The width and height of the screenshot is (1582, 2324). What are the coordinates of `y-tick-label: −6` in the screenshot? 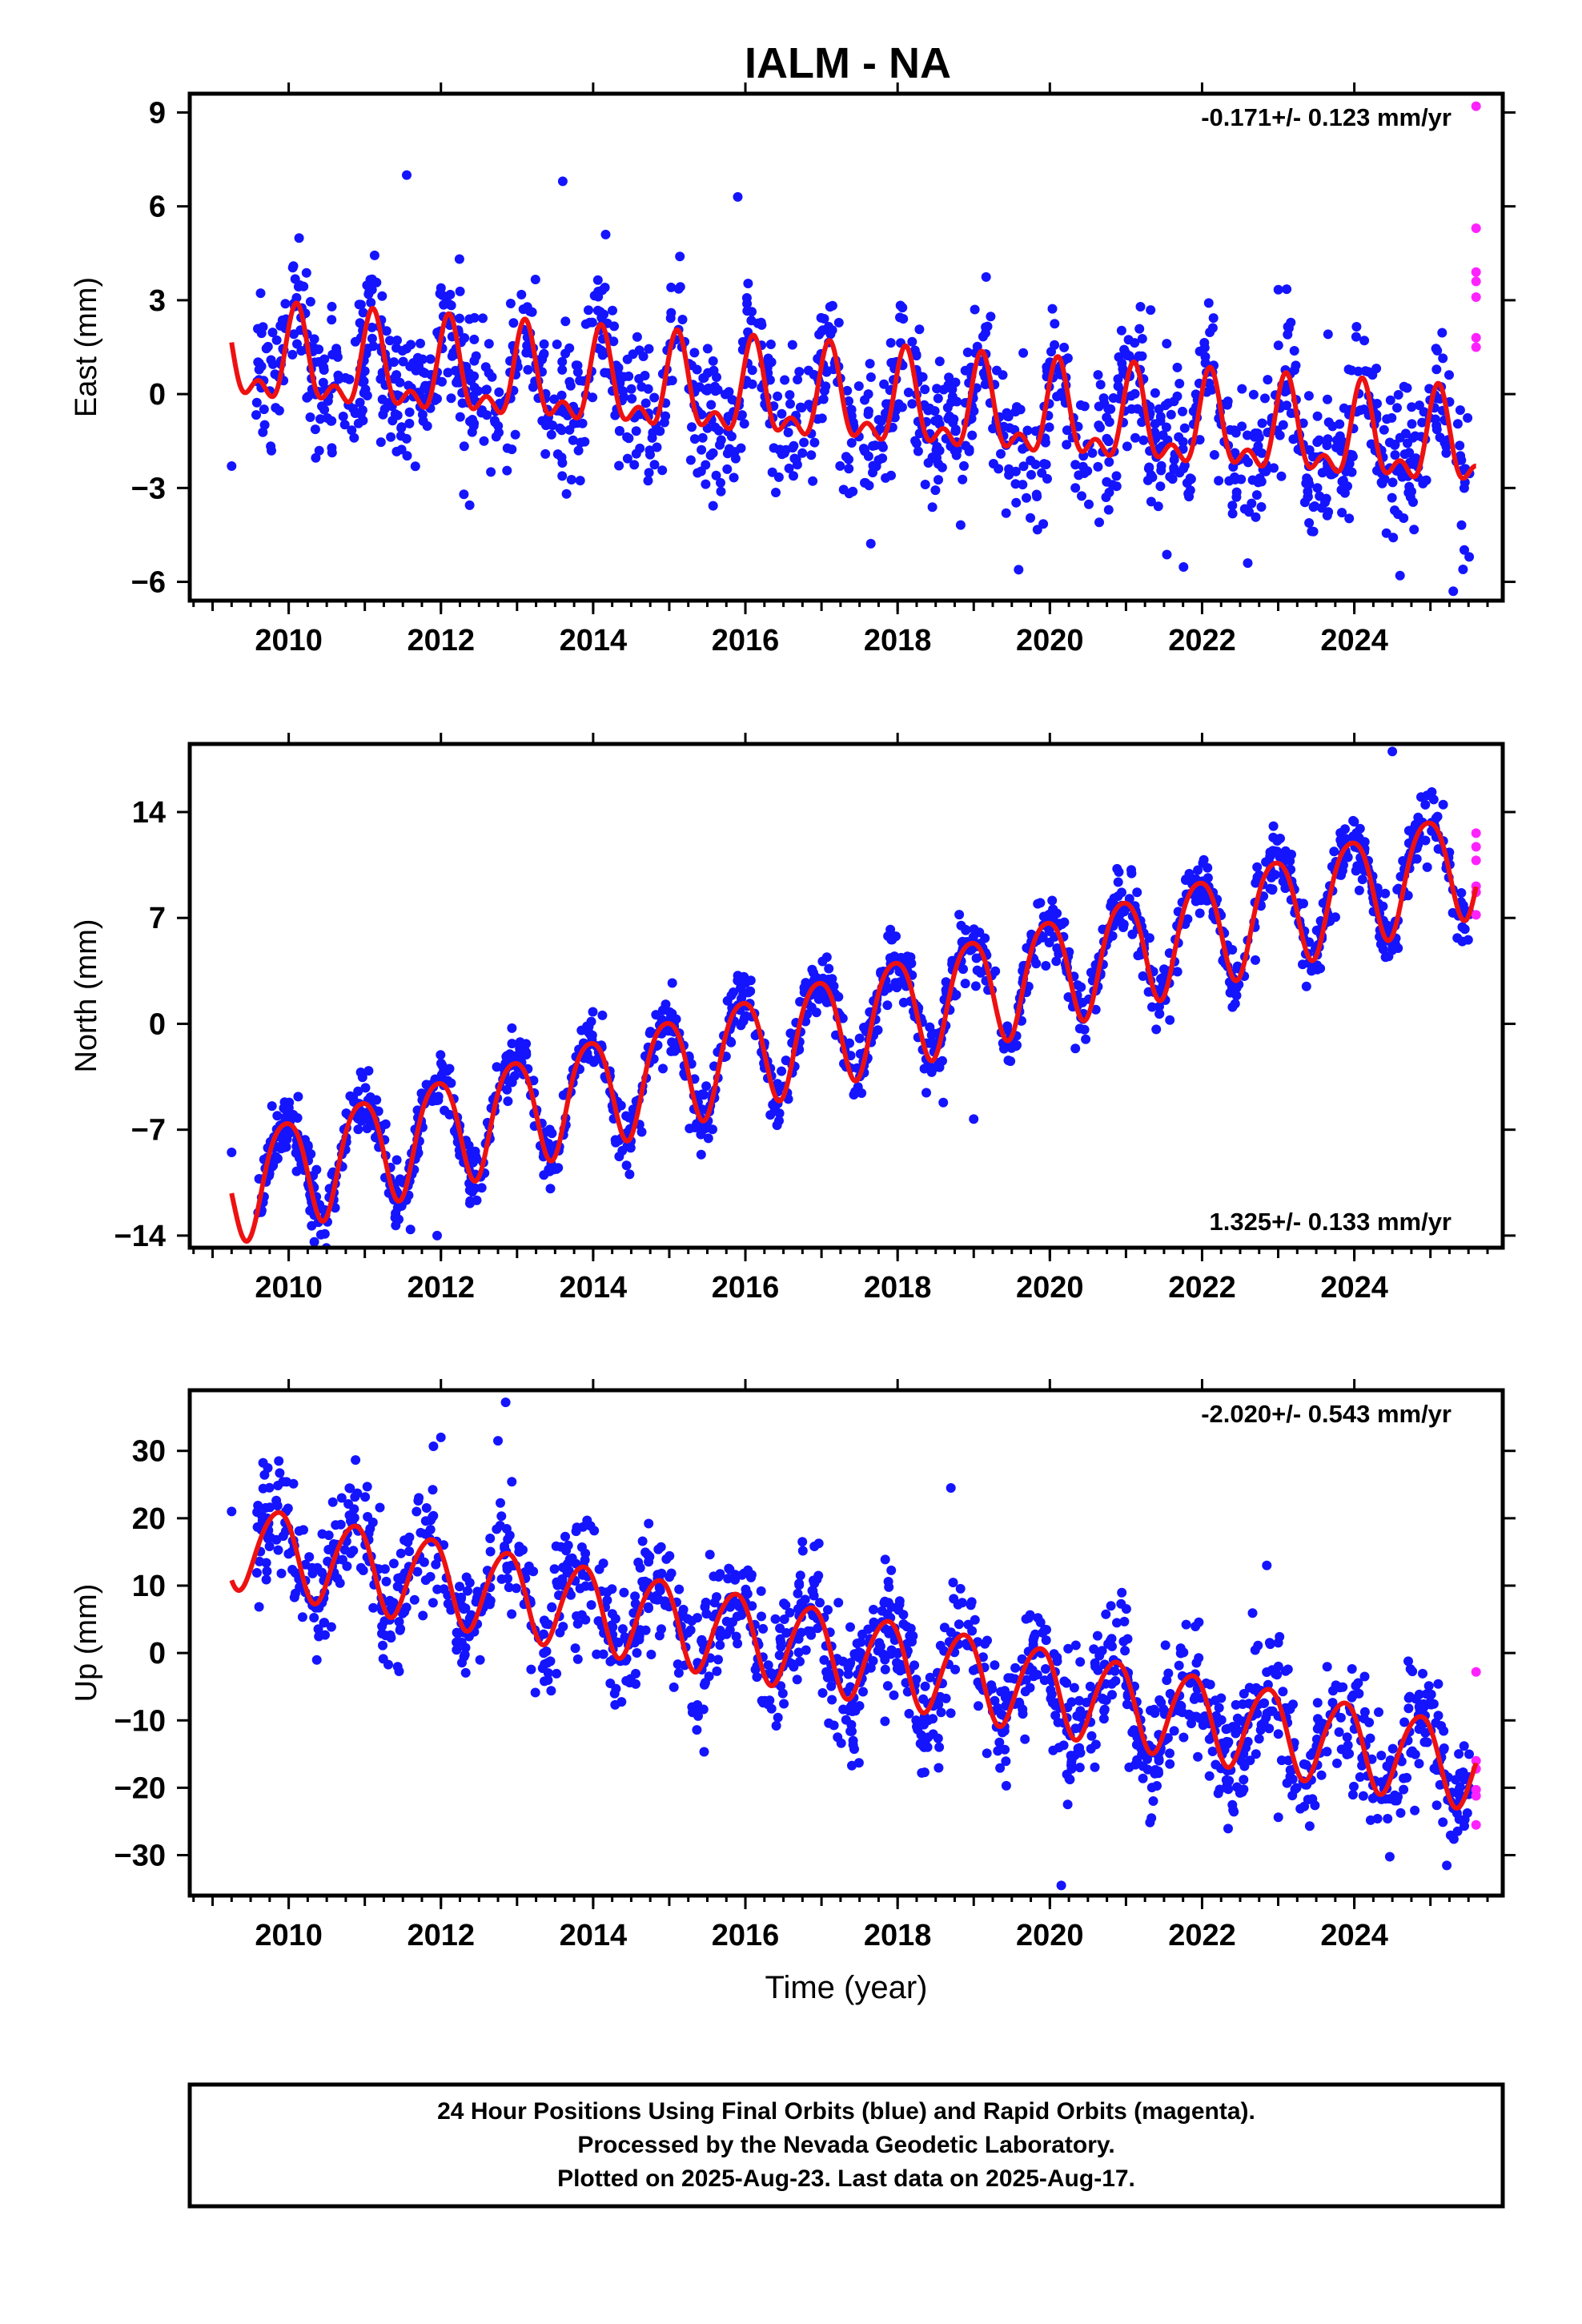 It's located at (148, 583).